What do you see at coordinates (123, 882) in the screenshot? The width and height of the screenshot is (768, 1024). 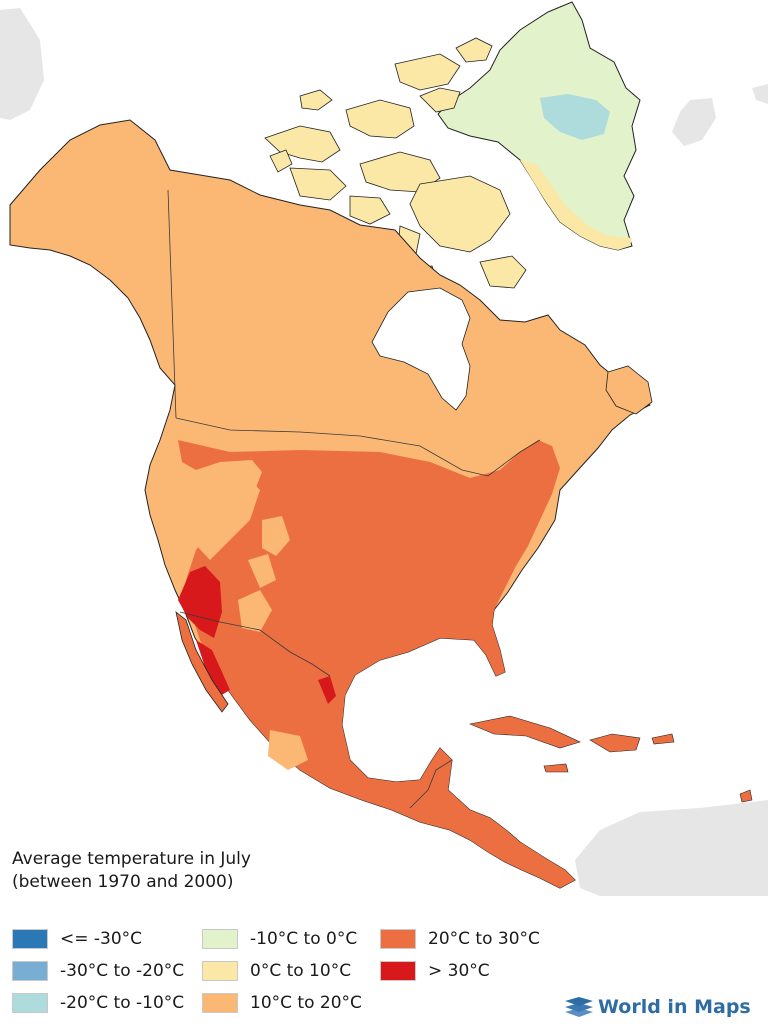 I see `map-title-line2: (between 1970 and 2000)` at bounding box center [123, 882].